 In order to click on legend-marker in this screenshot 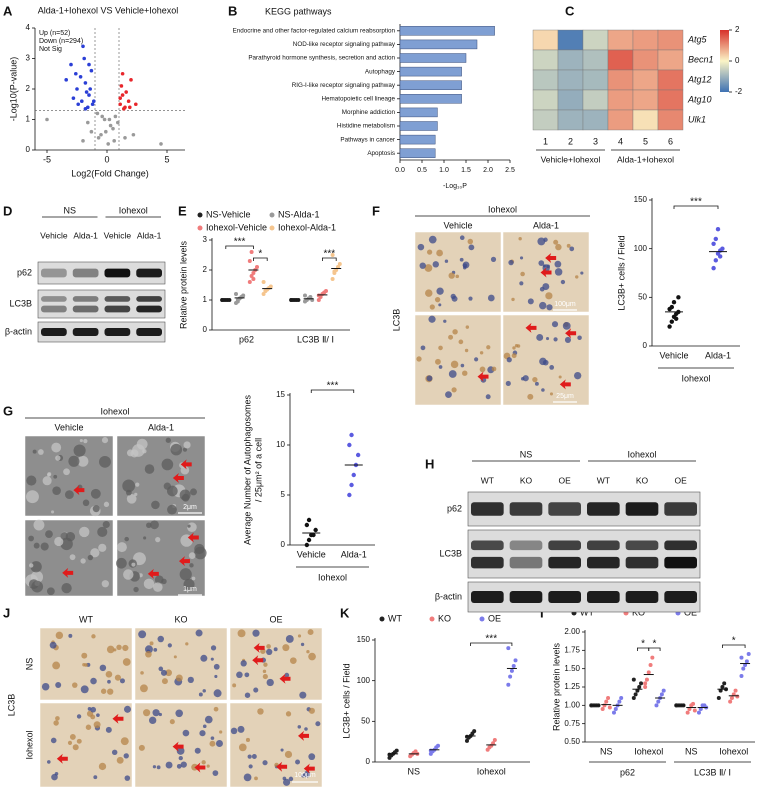, I will do `click(382, 619)`.